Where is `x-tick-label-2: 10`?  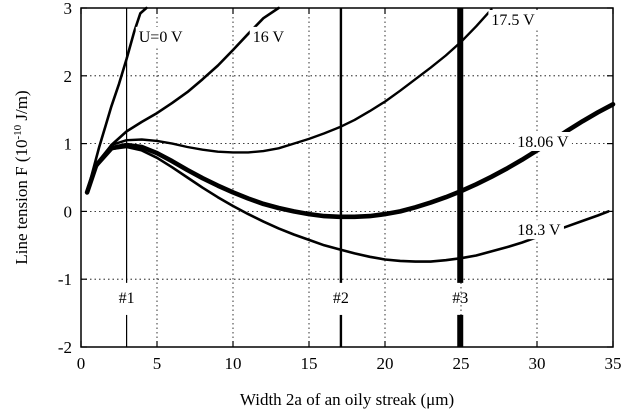
x-tick-label-2: 10 is located at coordinates (233, 363).